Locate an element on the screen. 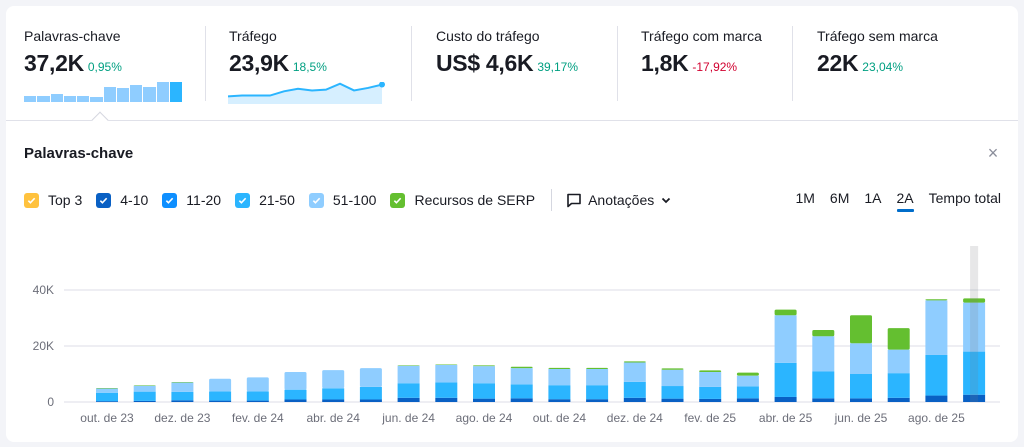 The width and height of the screenshot is (1024, 447). chevron-down-icon is located at coordinates (666, 200).